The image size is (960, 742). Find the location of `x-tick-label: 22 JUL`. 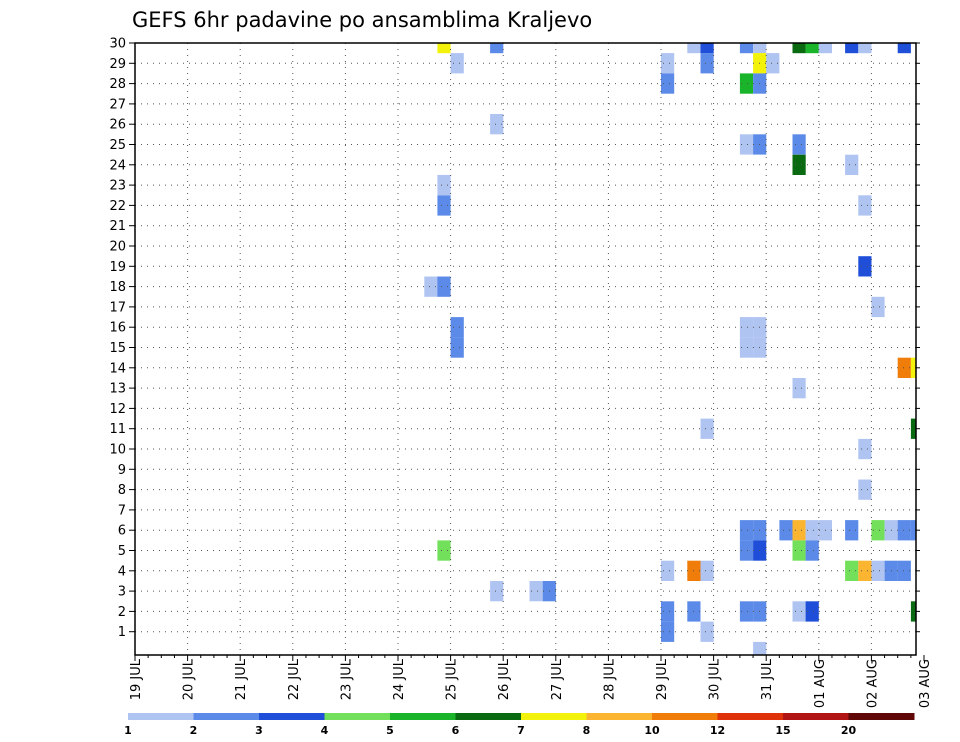

x-tick-label: 22 JUL is located at coordinates (294, 679).